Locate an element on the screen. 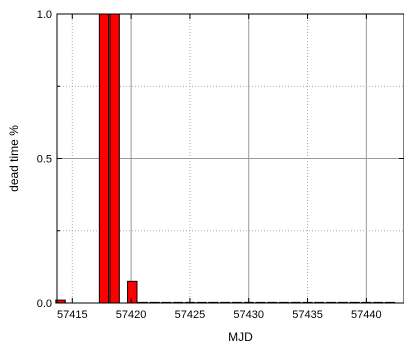 The height and width of the screenshot is (346, 404). x-tick-label: 57430 is located at coordinates (248, 315).